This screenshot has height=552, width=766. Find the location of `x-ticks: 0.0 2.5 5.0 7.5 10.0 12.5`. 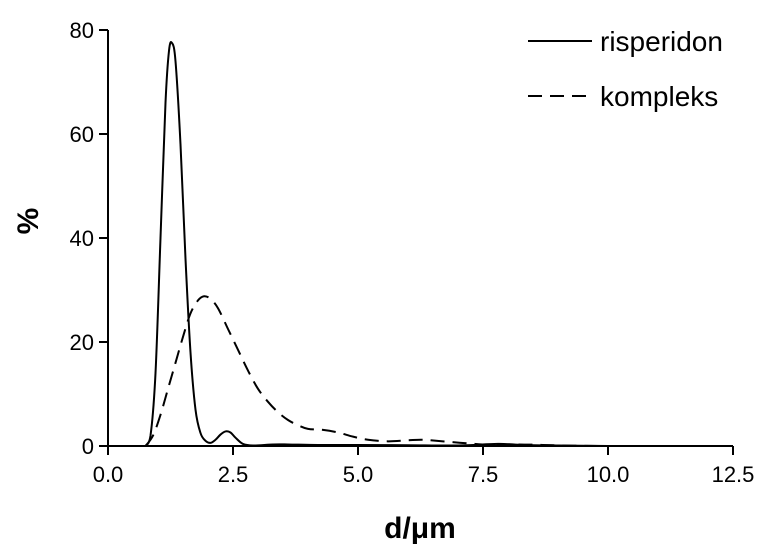

x-ticks: 0.0 2.5 5.0 7.5 10.0 12.5 is located at coordinates (424, 466).